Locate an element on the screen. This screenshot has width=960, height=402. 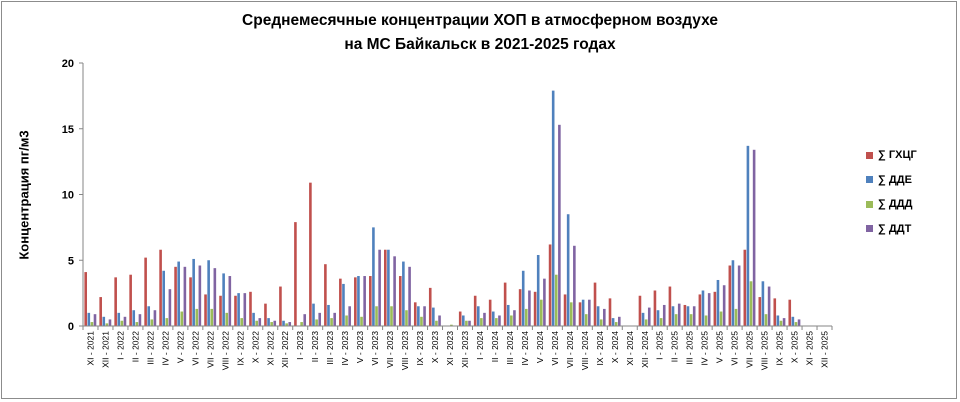
legend-item: ∑ ГХЦГ is located at coordinates (891, 155).